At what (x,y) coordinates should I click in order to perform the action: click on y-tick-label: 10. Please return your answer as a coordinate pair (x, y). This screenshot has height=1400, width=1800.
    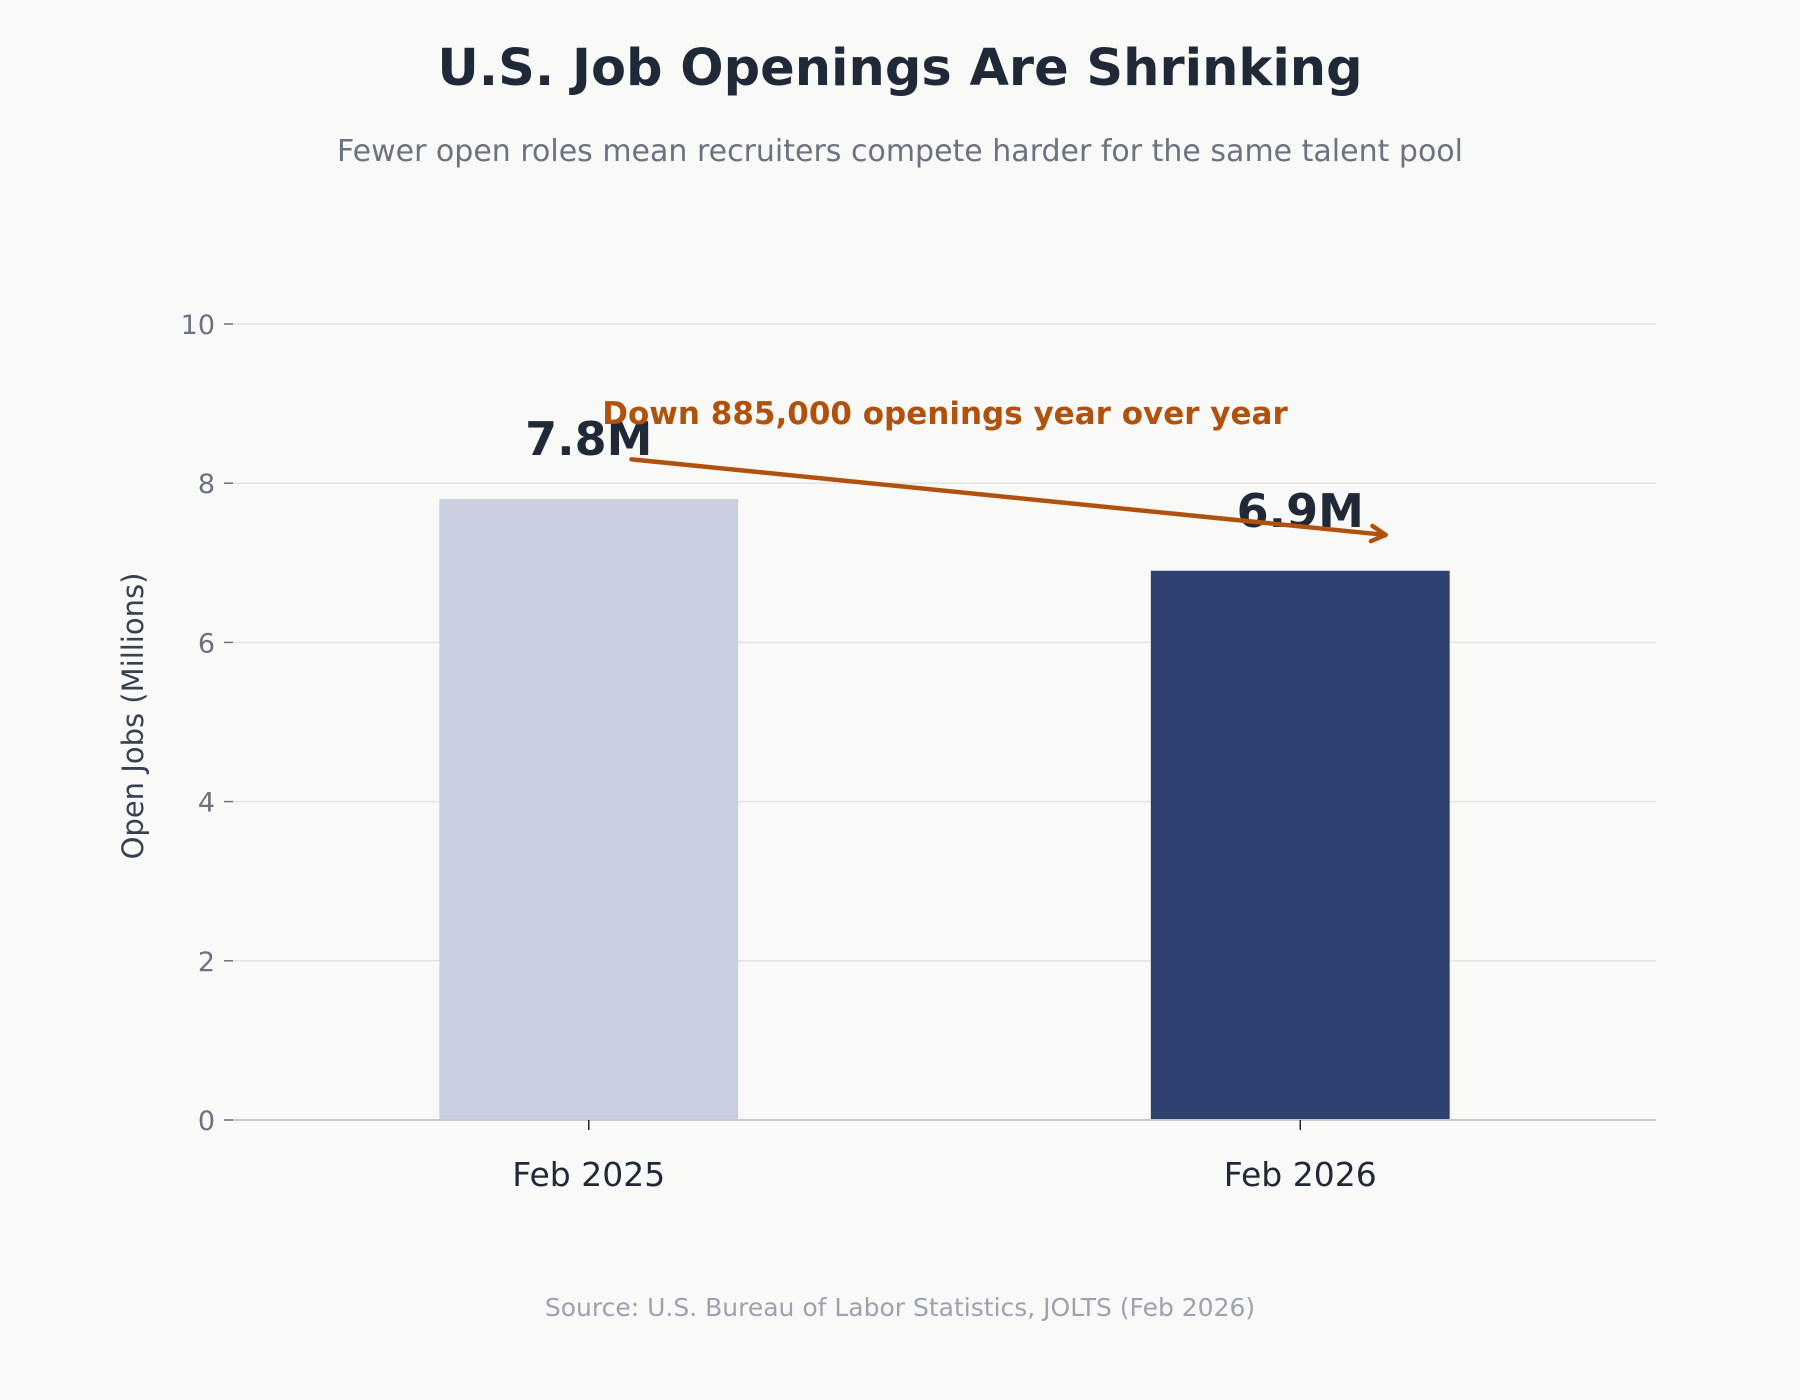
    Looking at the image, I should click on (198, 325).